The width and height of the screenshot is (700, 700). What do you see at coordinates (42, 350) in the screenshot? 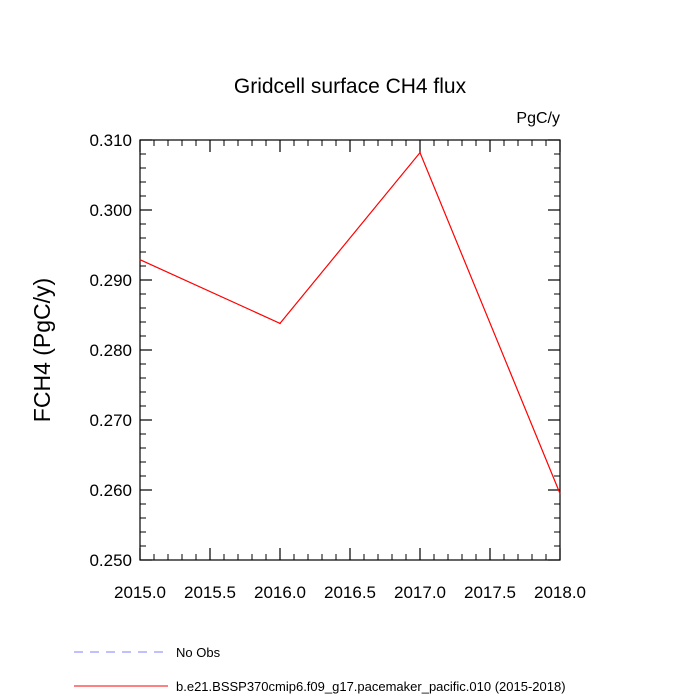
I see `y-axis-label: FCH4 (PgC/y)` at bounding box center [42, 350].